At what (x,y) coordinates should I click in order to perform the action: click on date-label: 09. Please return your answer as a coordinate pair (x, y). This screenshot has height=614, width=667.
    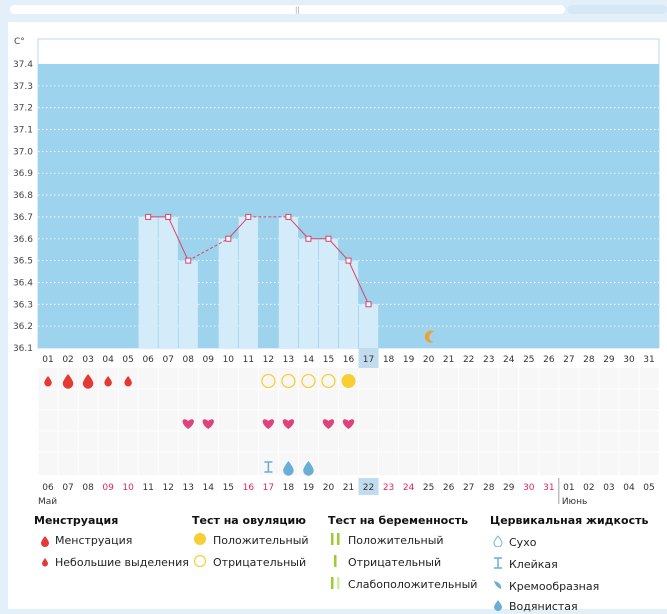
    Looking at the image, I should click on (108, 488).